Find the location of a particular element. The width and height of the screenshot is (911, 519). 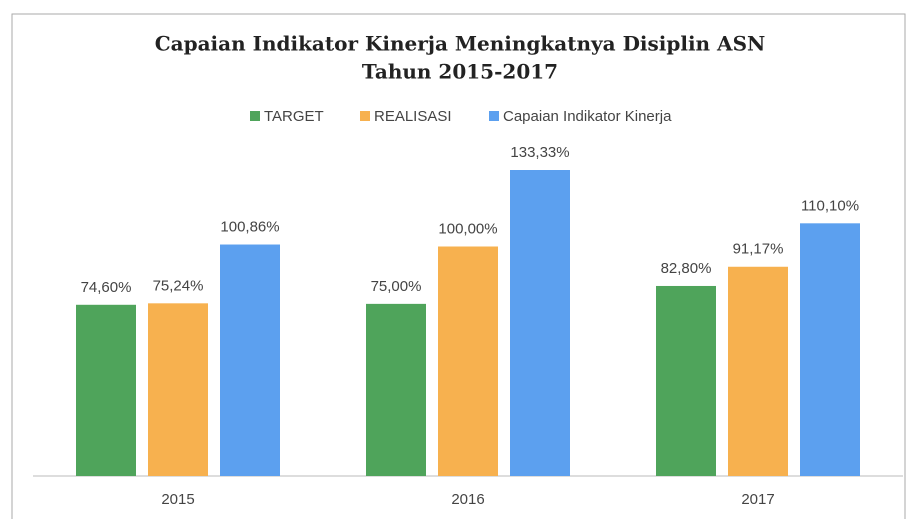

x-tick-label: 2016 is located at coordinates (467, 499).